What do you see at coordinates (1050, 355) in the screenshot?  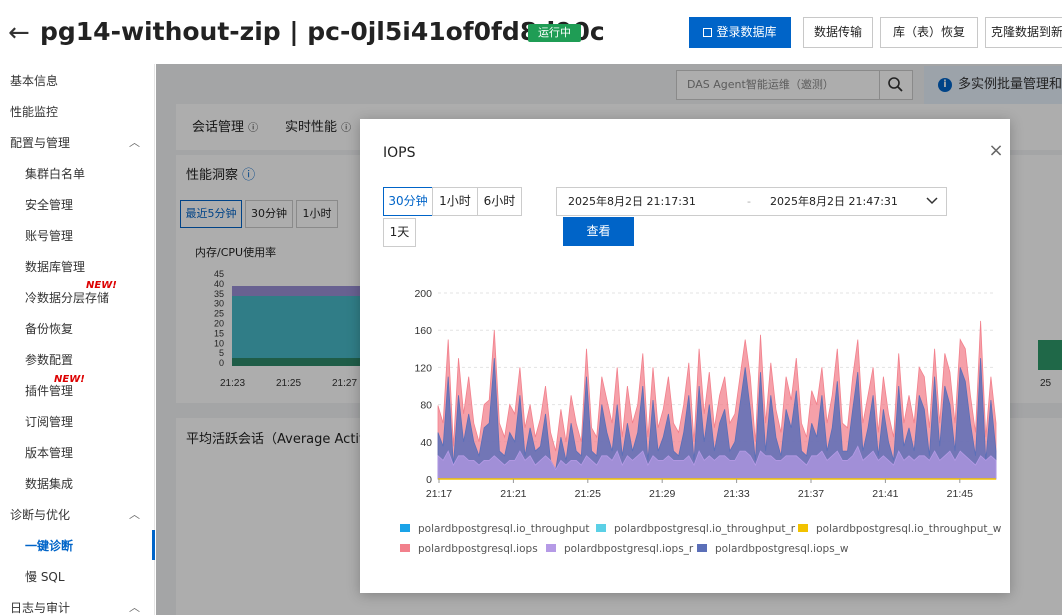 I see `fragment-area` at bounding box center [1050, 355].